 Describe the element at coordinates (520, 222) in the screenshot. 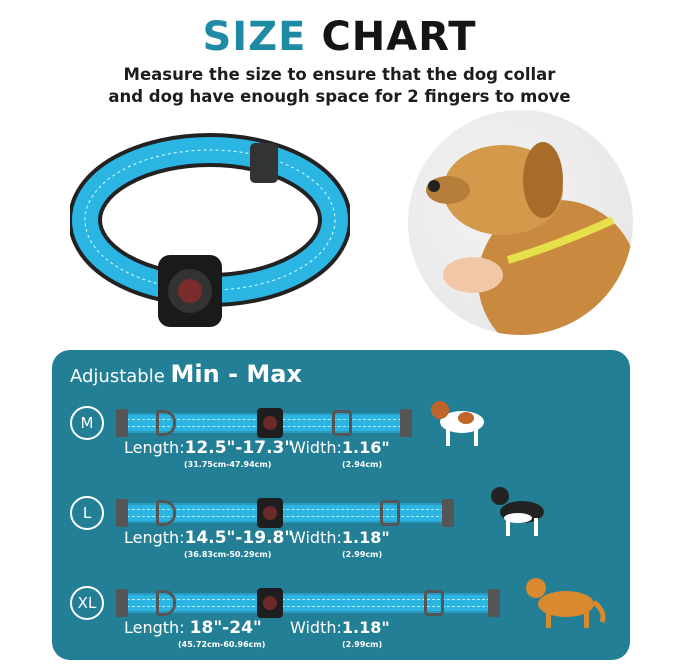

I see `dog-measuring-photo` at that location.